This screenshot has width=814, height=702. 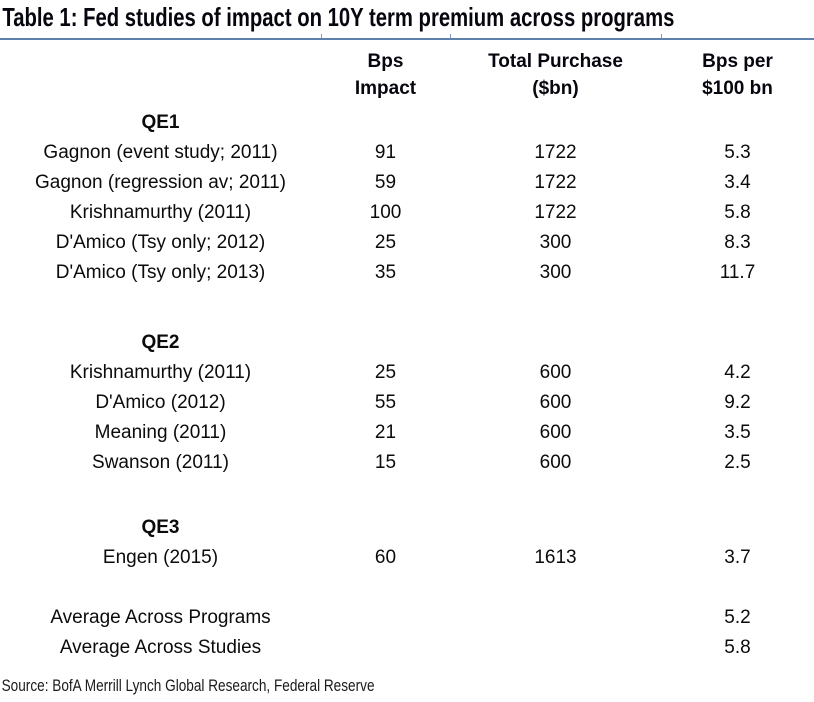 I want to click on summary-row: Average Across Programs 5.2, so click(x=407, y=618).